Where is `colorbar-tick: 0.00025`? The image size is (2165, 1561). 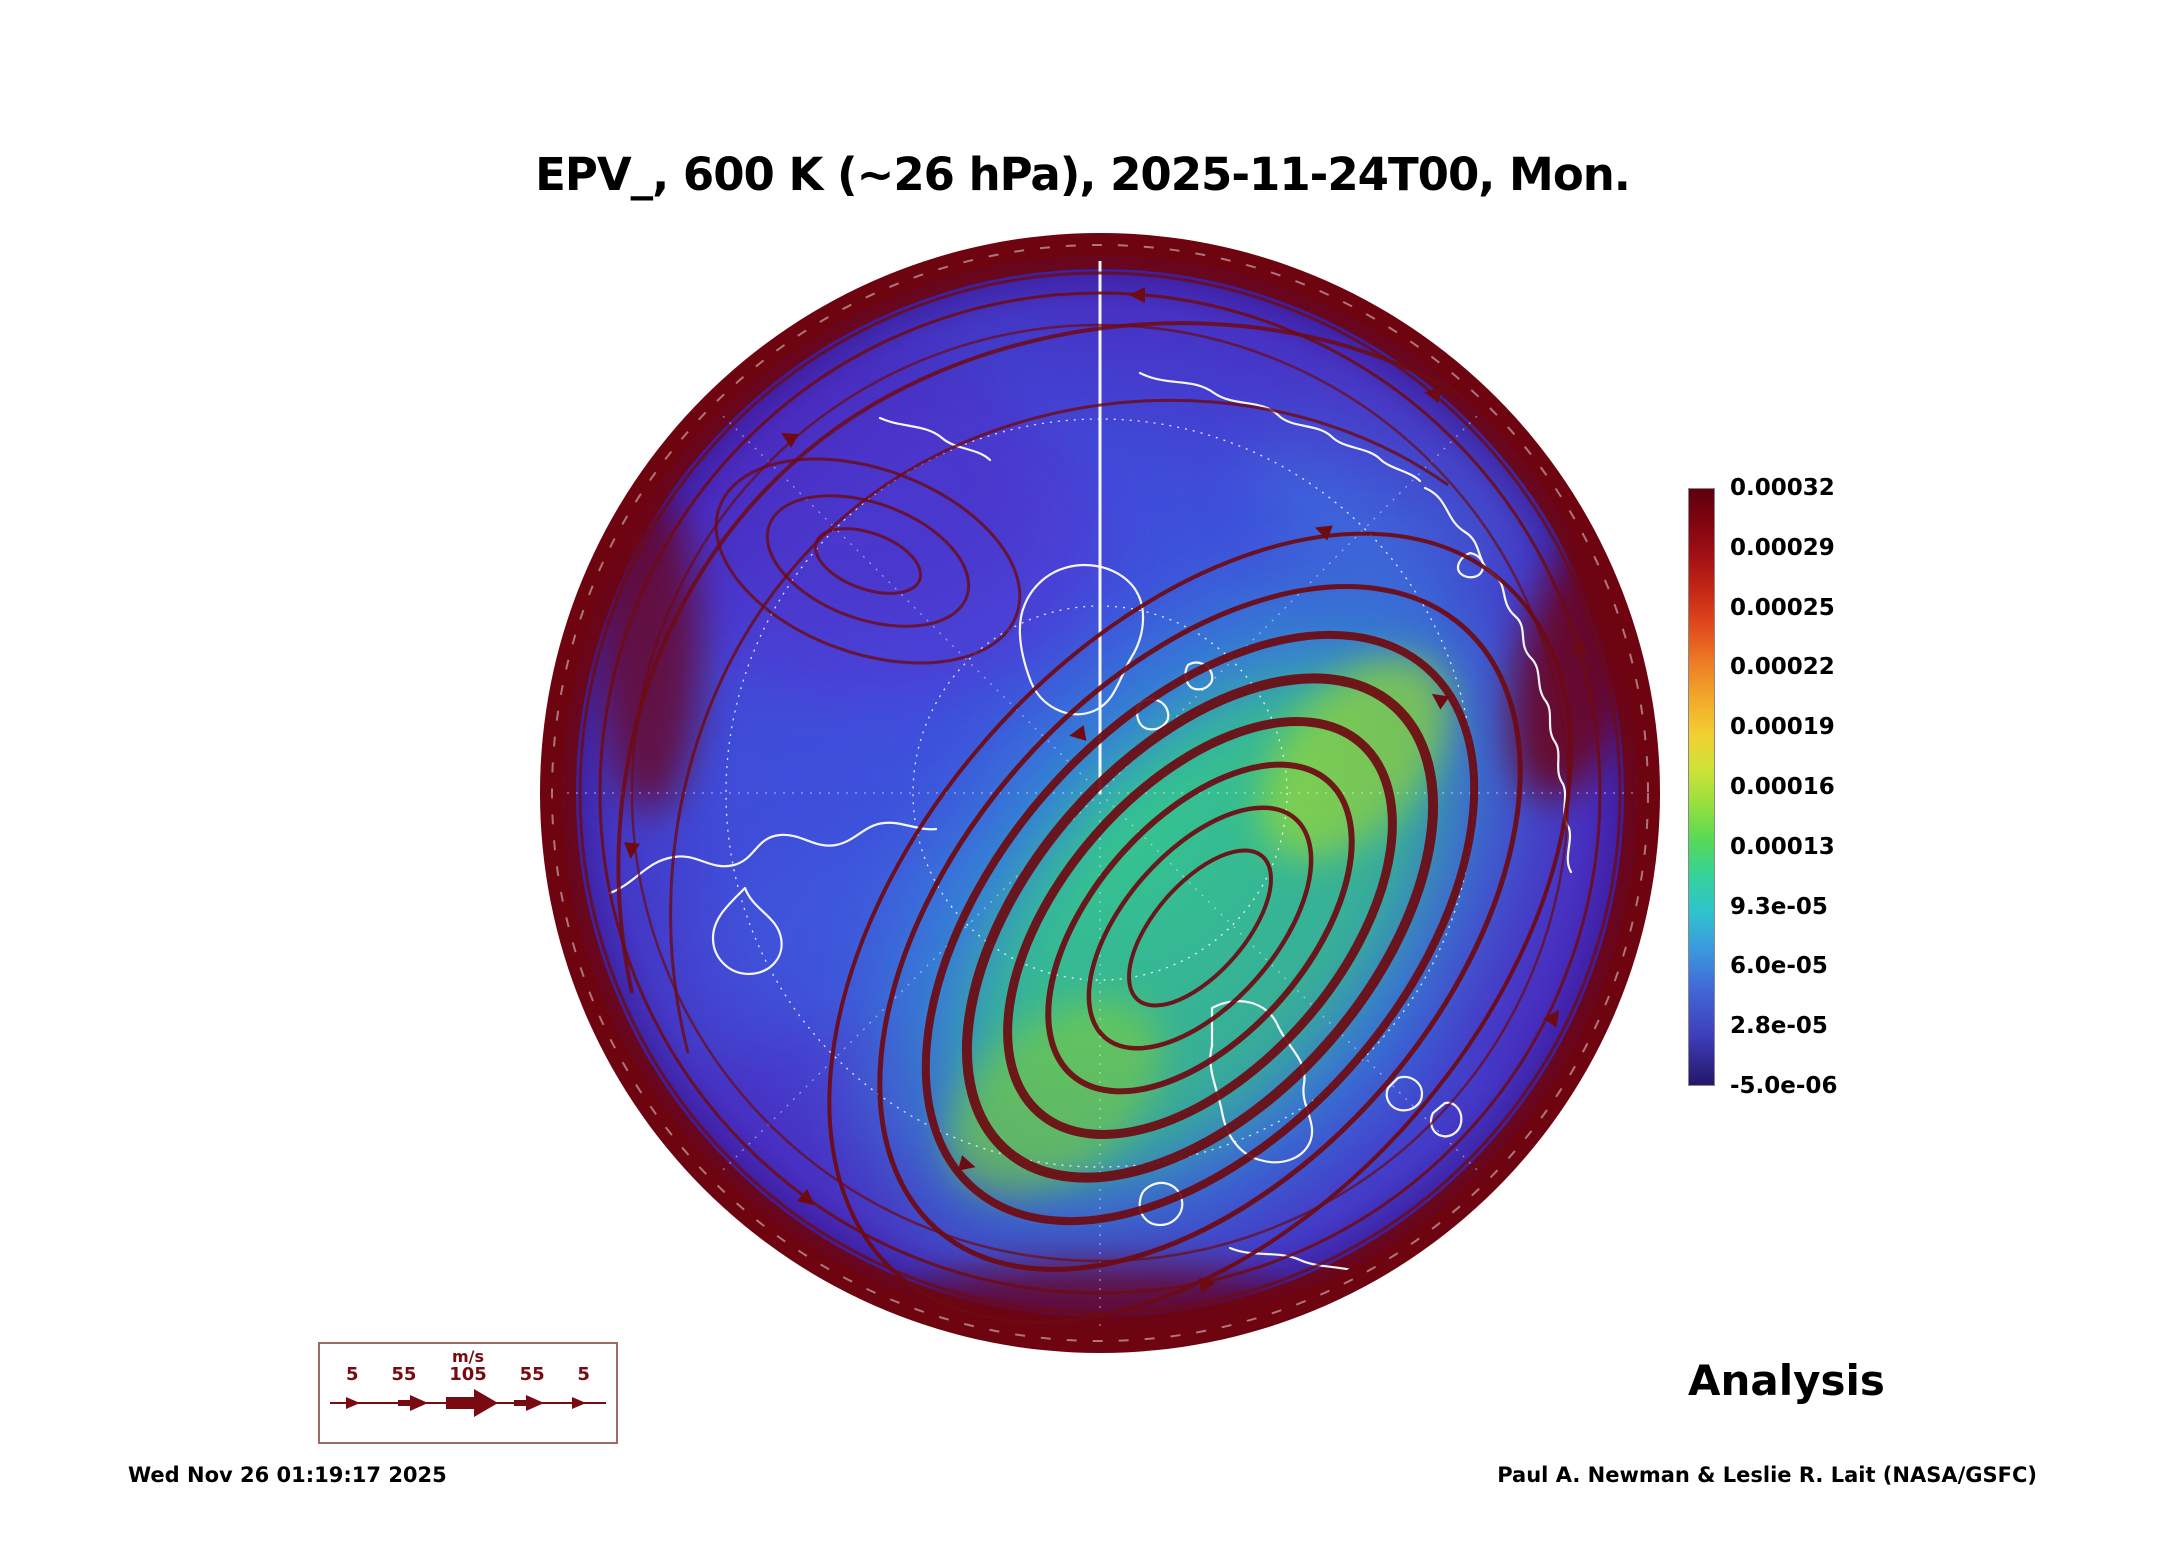
colorbar-tick: 0.00025 is located at coordinates (1782, 607).